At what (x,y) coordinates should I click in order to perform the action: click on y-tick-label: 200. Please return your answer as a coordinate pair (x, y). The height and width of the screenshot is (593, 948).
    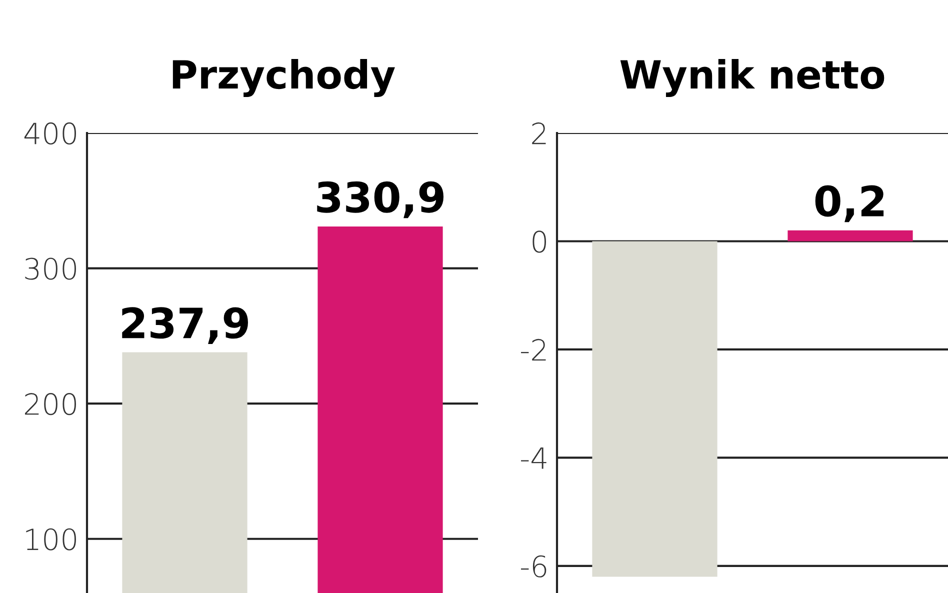
    Looking at the image, I should click on (50, 404).